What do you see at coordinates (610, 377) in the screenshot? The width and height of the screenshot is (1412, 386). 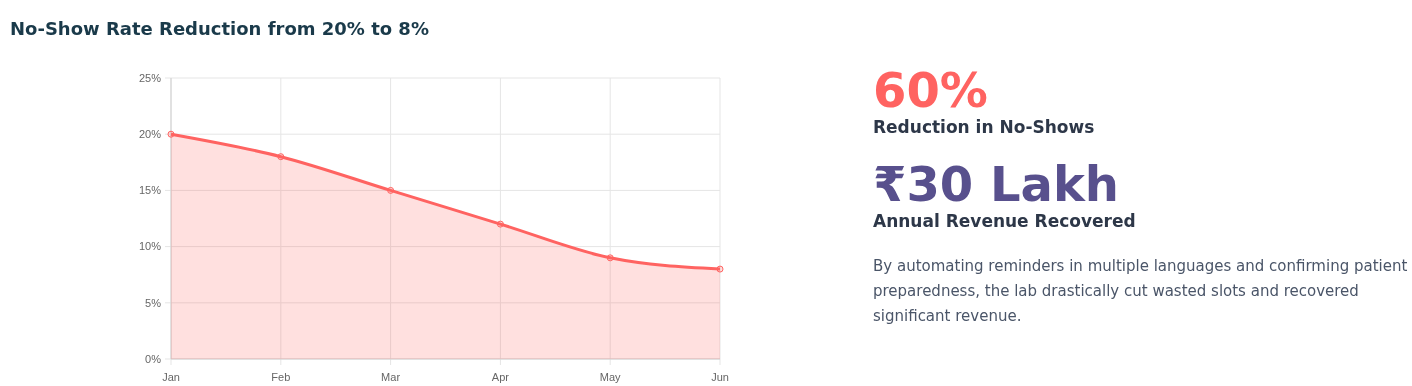 I see `x-tick-label: May` at bounding box center [610, 377].